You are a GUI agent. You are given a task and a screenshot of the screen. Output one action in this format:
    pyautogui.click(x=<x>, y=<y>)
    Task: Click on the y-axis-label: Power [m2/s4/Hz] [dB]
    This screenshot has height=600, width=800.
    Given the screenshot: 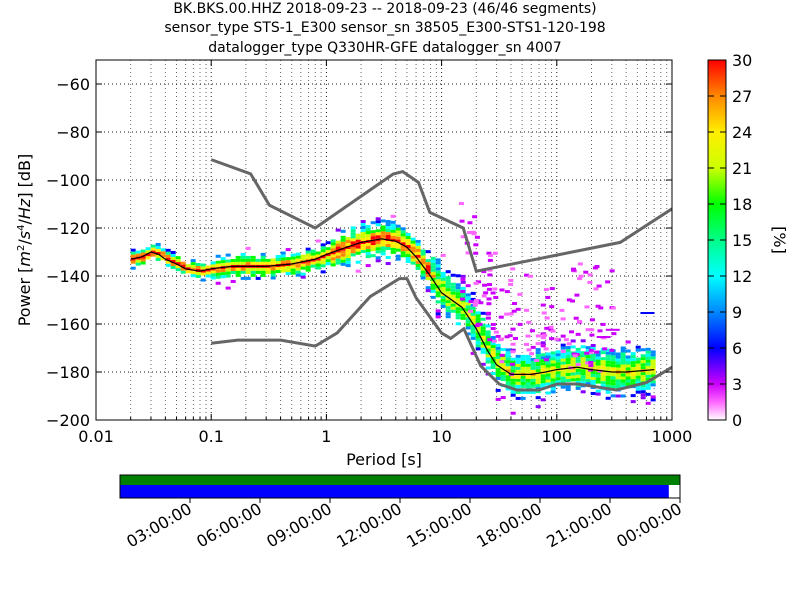 What is the action you would take?
    pyautogui.click(x=24, y=240)
    